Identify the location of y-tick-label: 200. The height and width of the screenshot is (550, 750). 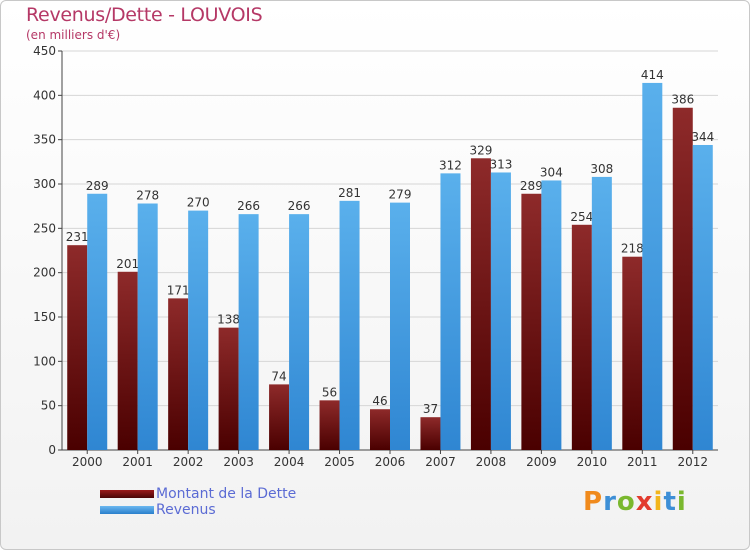
(44, 273).